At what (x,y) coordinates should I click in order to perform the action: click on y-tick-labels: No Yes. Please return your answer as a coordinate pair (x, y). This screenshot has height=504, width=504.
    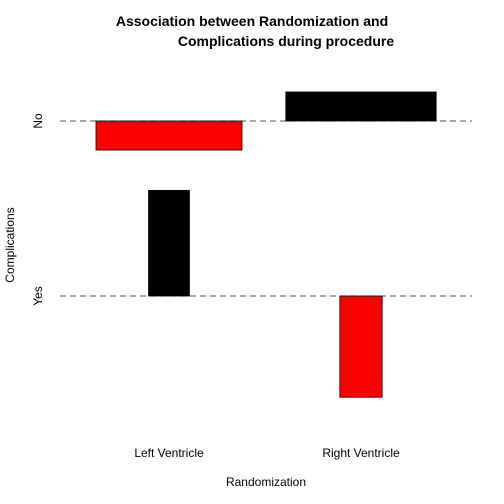
    Looking at the image, I should click on (38, 209).